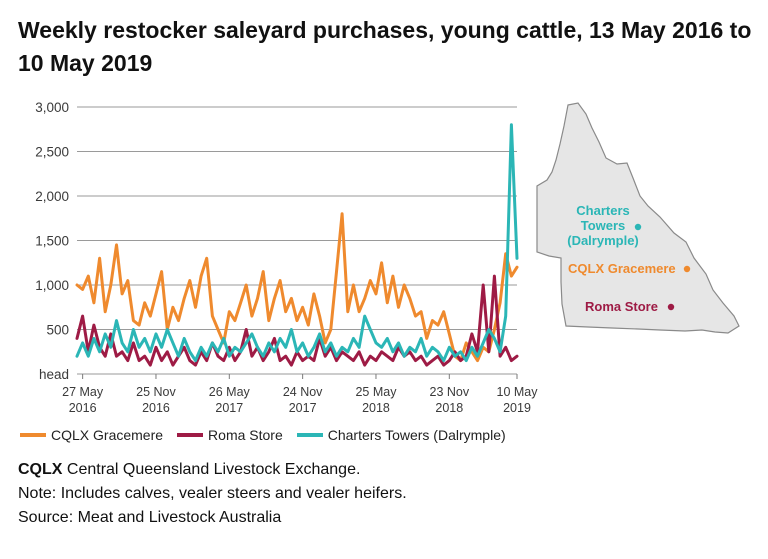 This screenshot has width=768, height=559. Describe the element at coordinates (150, 517) in the screenshot. I see `source-note: Source: Meat and Livestock Australia` at that location.